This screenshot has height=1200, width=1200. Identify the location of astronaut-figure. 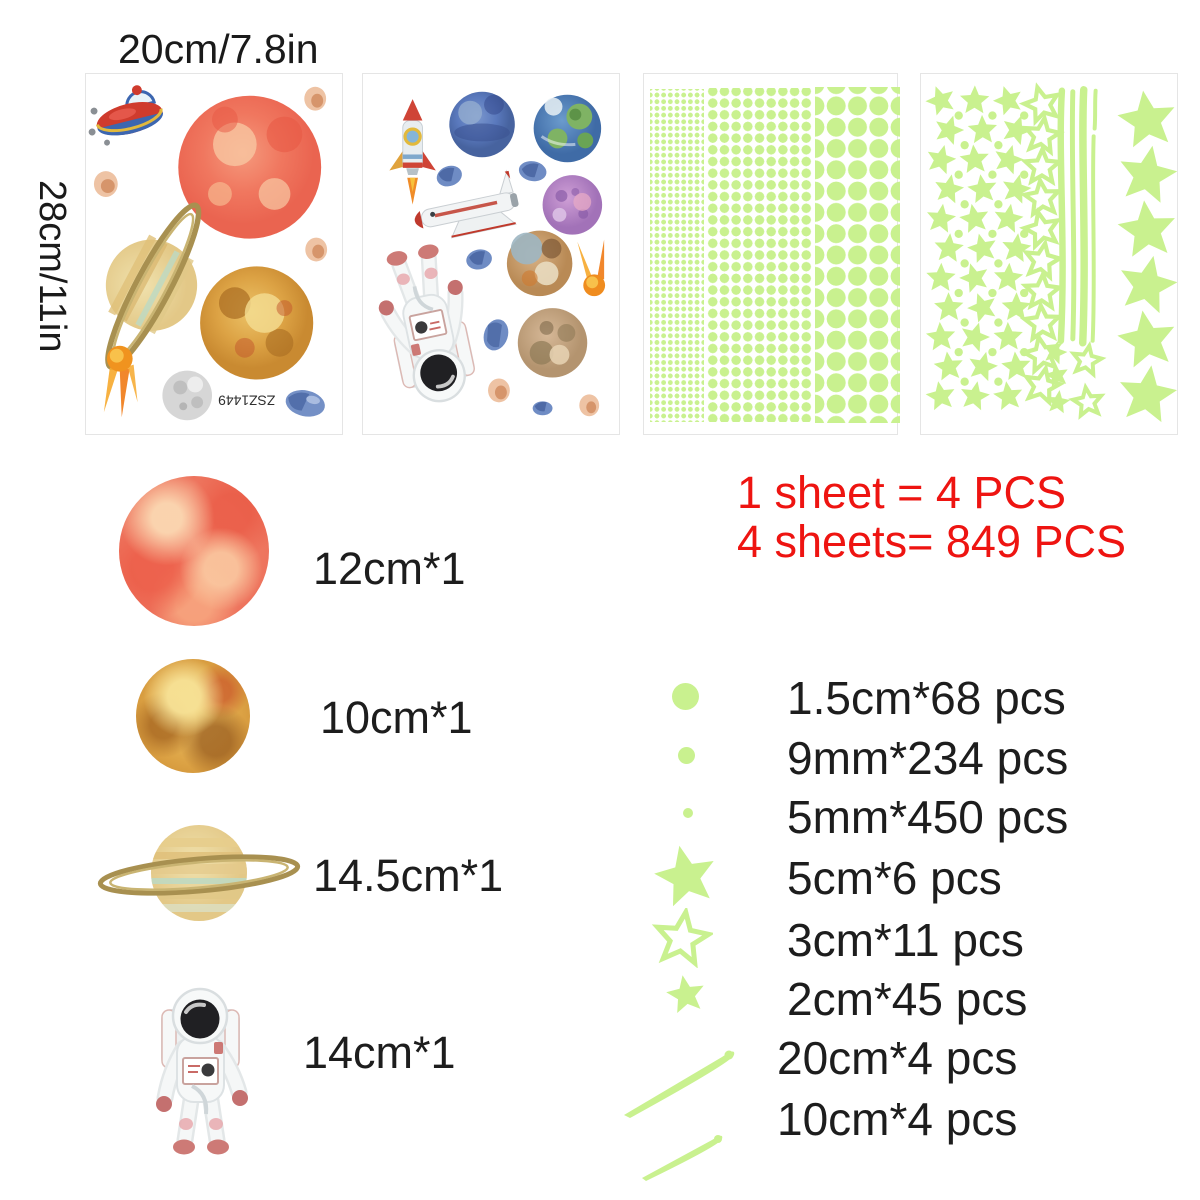
(200, 1071).